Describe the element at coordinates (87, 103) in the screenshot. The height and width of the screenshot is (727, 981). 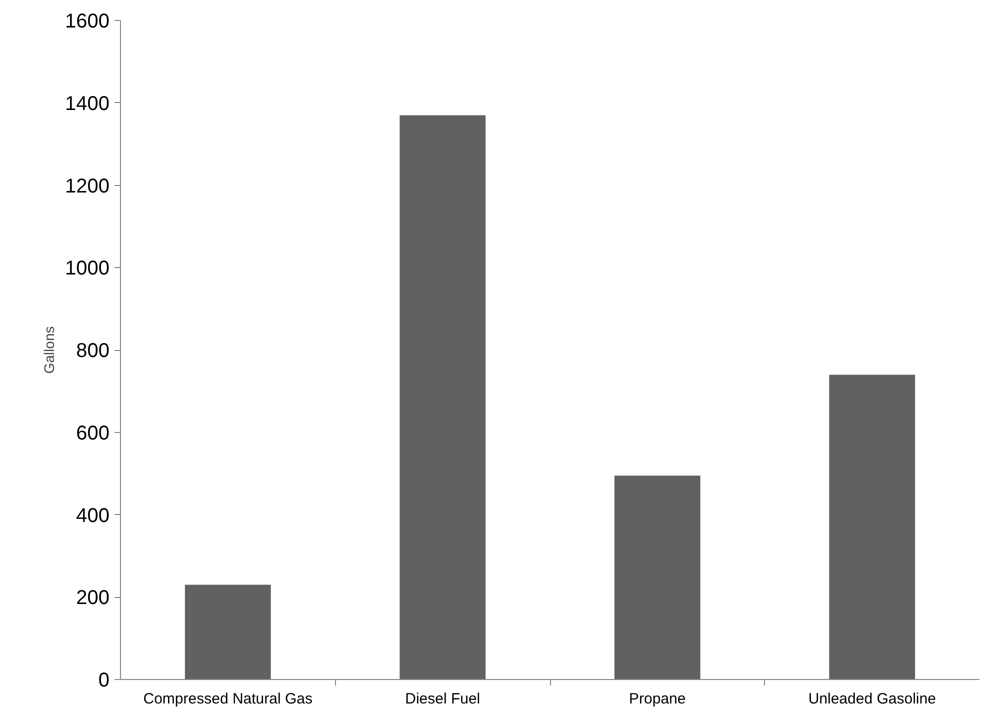
I see `y-tick-label: 1400` at that location.